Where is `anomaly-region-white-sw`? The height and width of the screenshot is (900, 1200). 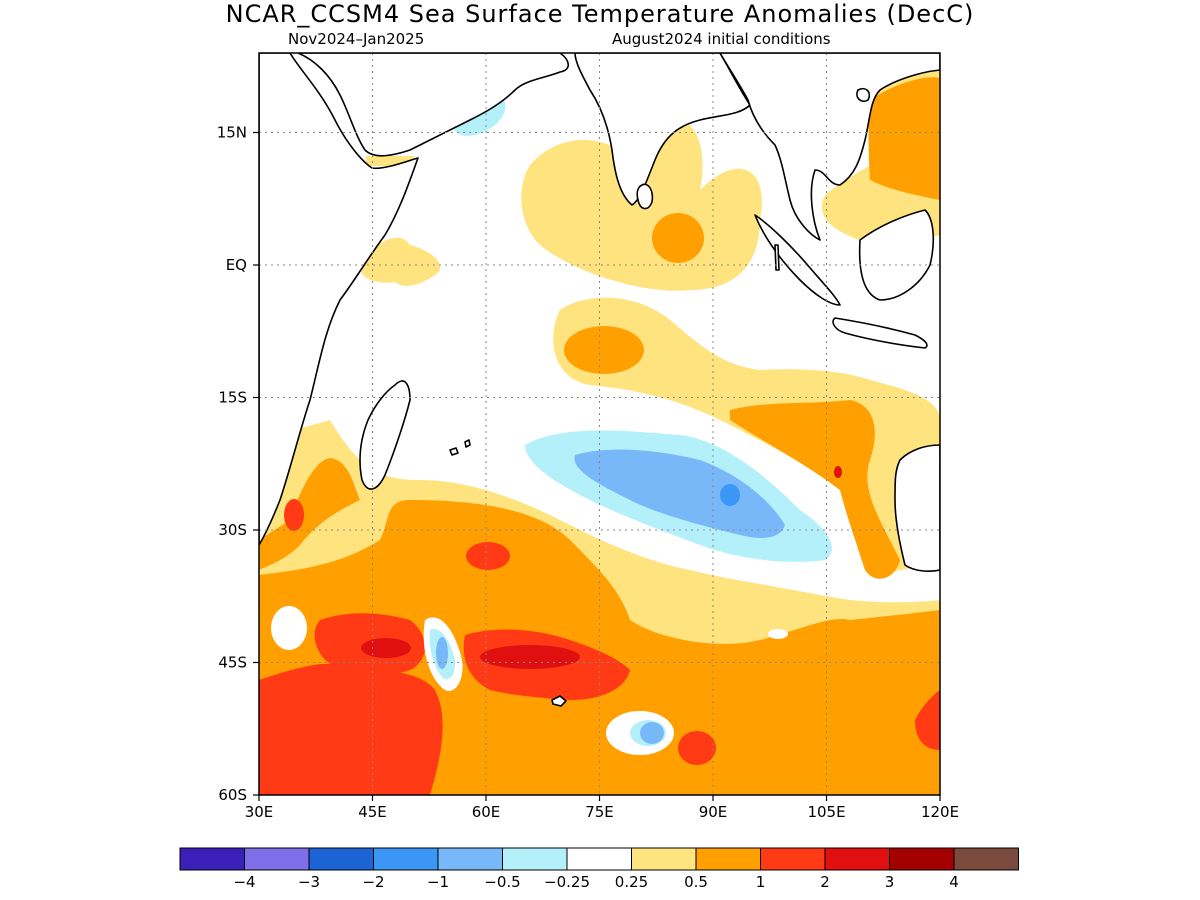
anomaly-region-white-sw is located at coordinates (289, 628).